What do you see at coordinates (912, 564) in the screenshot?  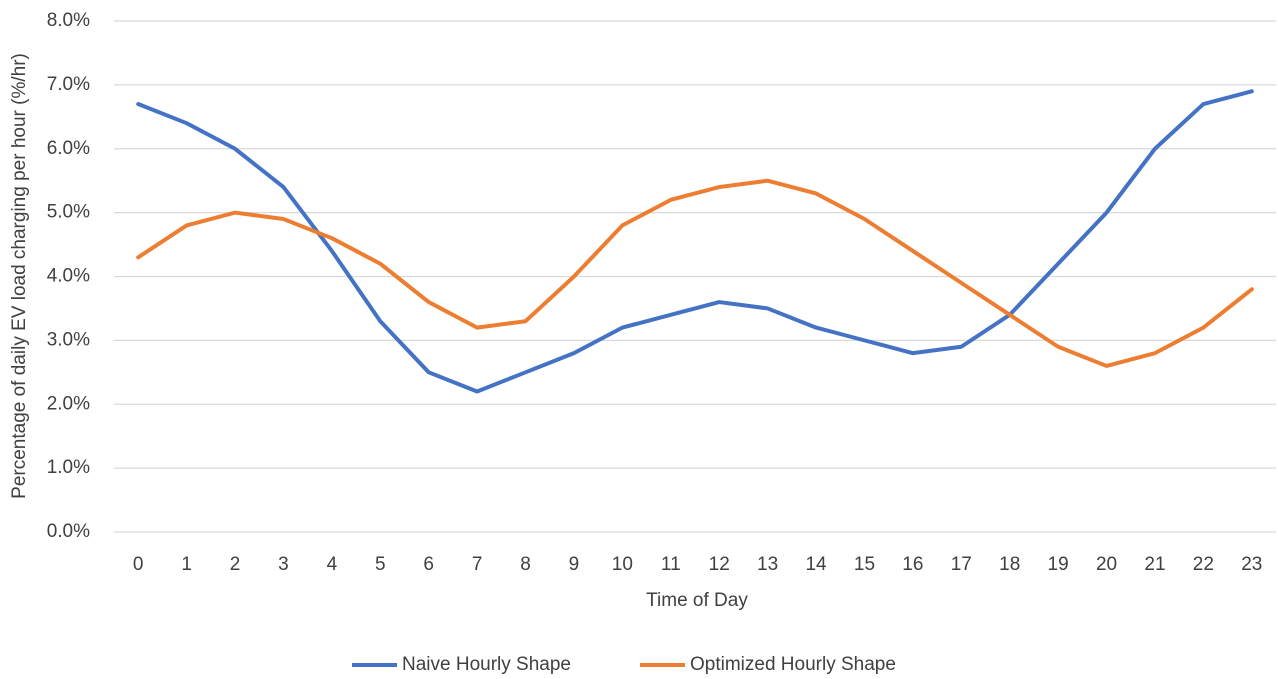 I see `x-tick-label: 16` at bounding box center [912, 564].